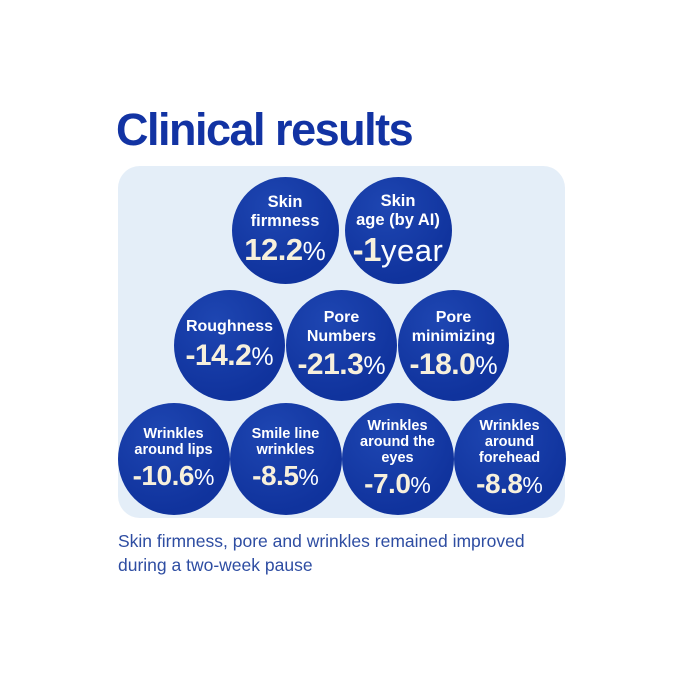  I want to click on stat-value: -10.6, so click(163, 476).